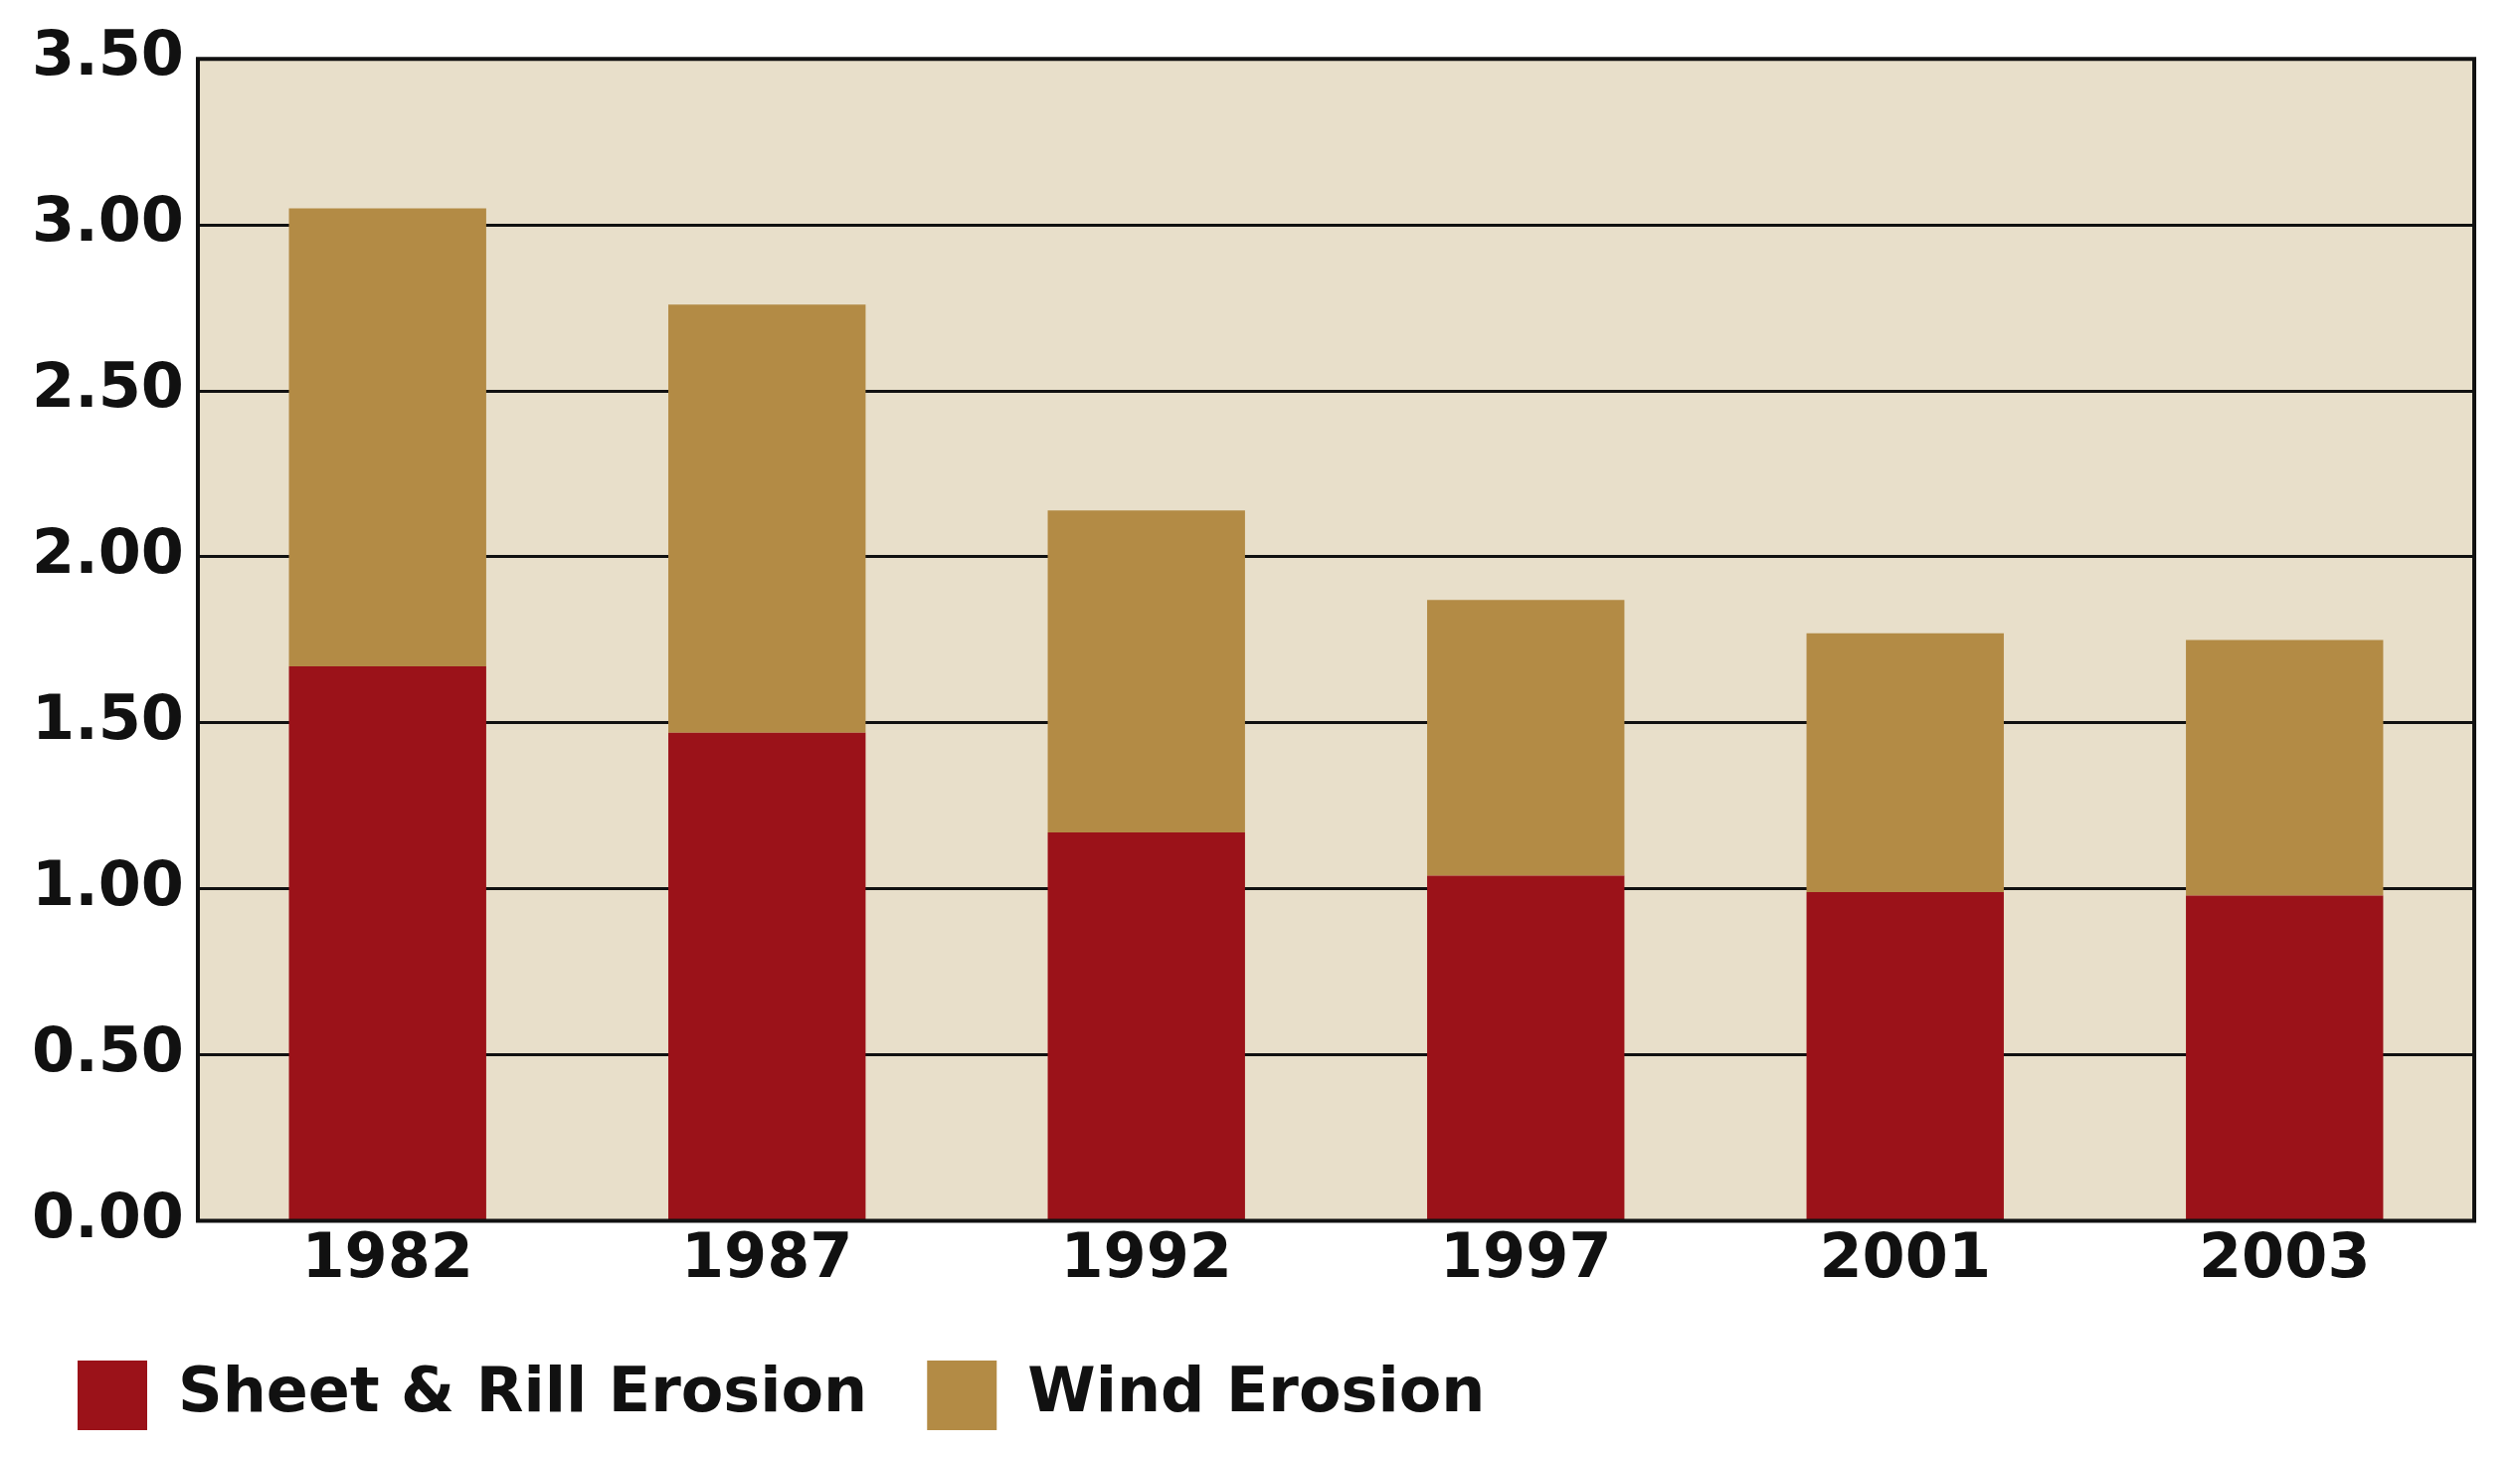  I want to click on y-tick-label: 3.50, so click(107, 54).